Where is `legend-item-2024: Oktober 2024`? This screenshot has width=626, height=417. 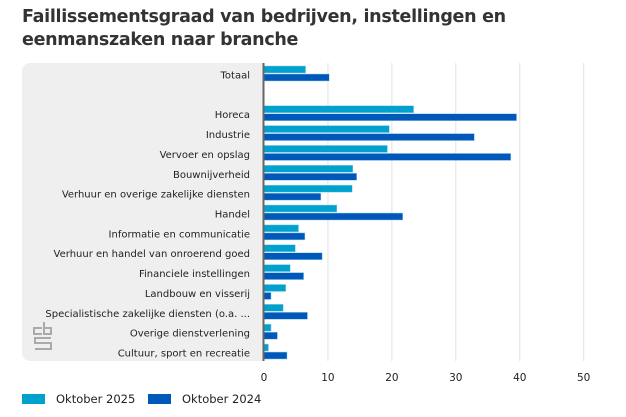 legend-item-2024: Oktober 2024 is located at coordinates (204, 399).